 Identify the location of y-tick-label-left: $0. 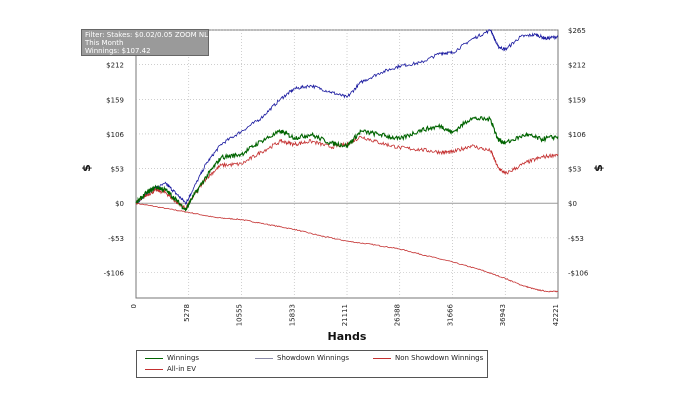
(119, 204).